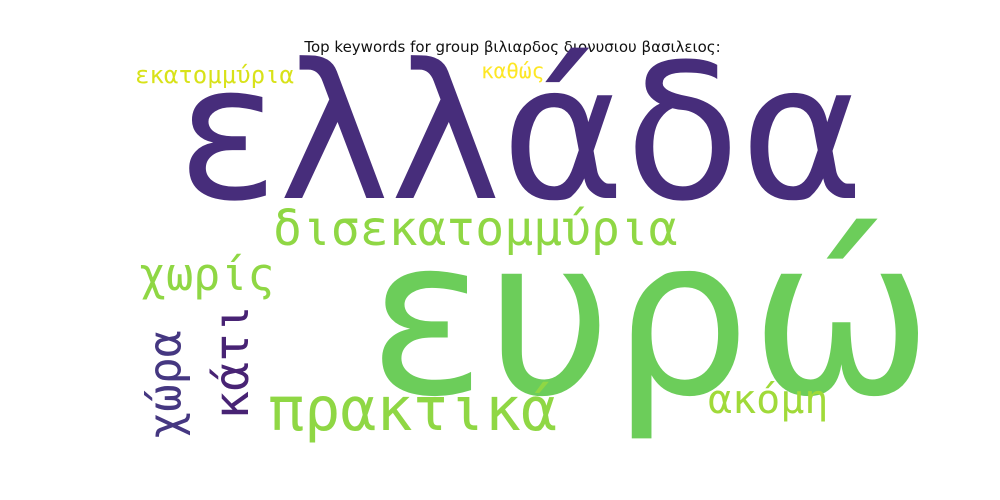 The image size is (1000, 500). Describe the element at coordinates (231, 362) in the screenshot. I see `word-kati: κάτι` at that location.